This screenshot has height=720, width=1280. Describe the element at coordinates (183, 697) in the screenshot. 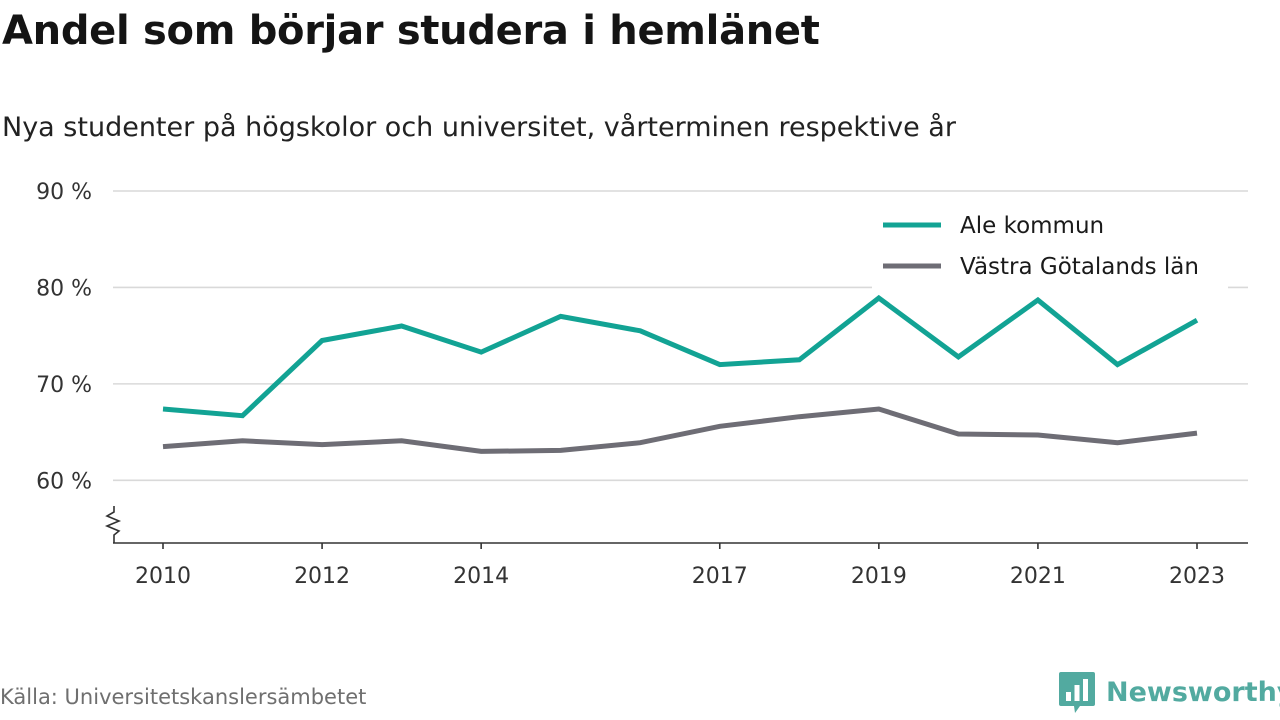

I see `source-note: Källa: Universitetskanslersämbetet` at that location.